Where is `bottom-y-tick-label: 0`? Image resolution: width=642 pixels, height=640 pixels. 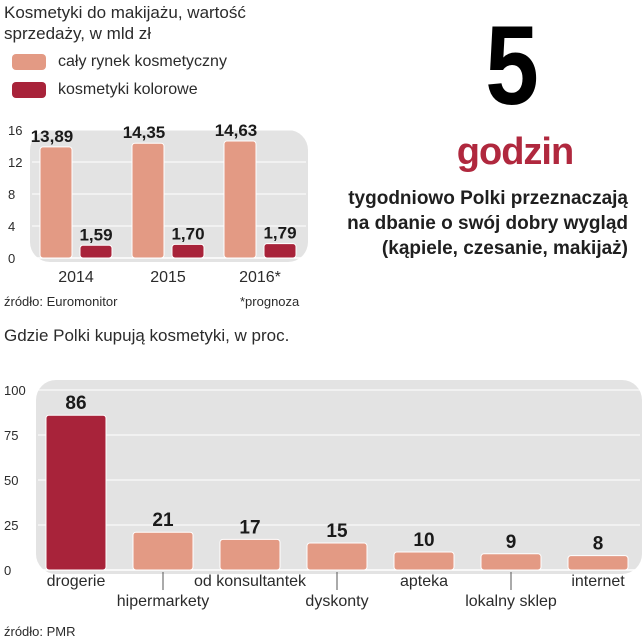
bottom-y-tick-label: 0 is located at coordinates (7, 570).